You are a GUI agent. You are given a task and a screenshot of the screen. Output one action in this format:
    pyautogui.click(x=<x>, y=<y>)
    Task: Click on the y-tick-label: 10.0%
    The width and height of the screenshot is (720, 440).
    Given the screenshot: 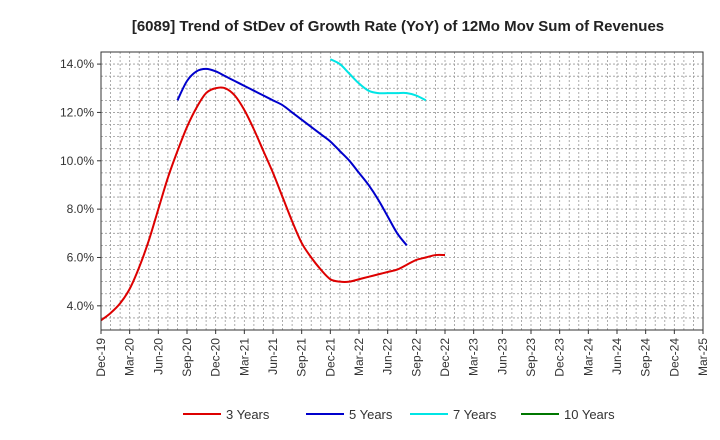 What is the action you would take?
    pyautogui.click(x=77, y=161)
    